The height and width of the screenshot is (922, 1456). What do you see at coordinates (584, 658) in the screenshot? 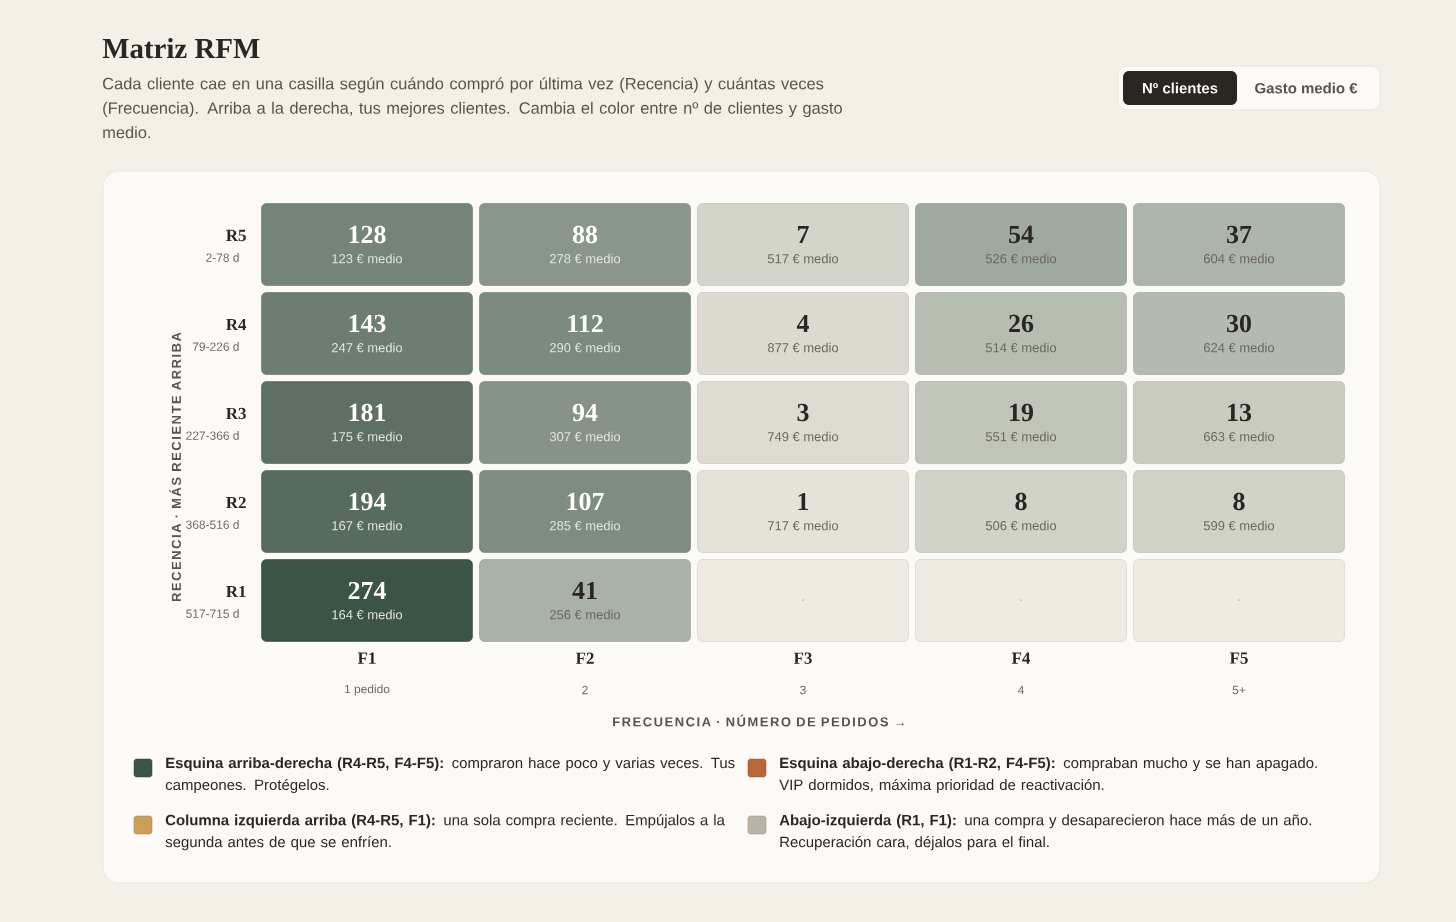
I see `x-tick-label: F2` at bounding box center [584, 658].